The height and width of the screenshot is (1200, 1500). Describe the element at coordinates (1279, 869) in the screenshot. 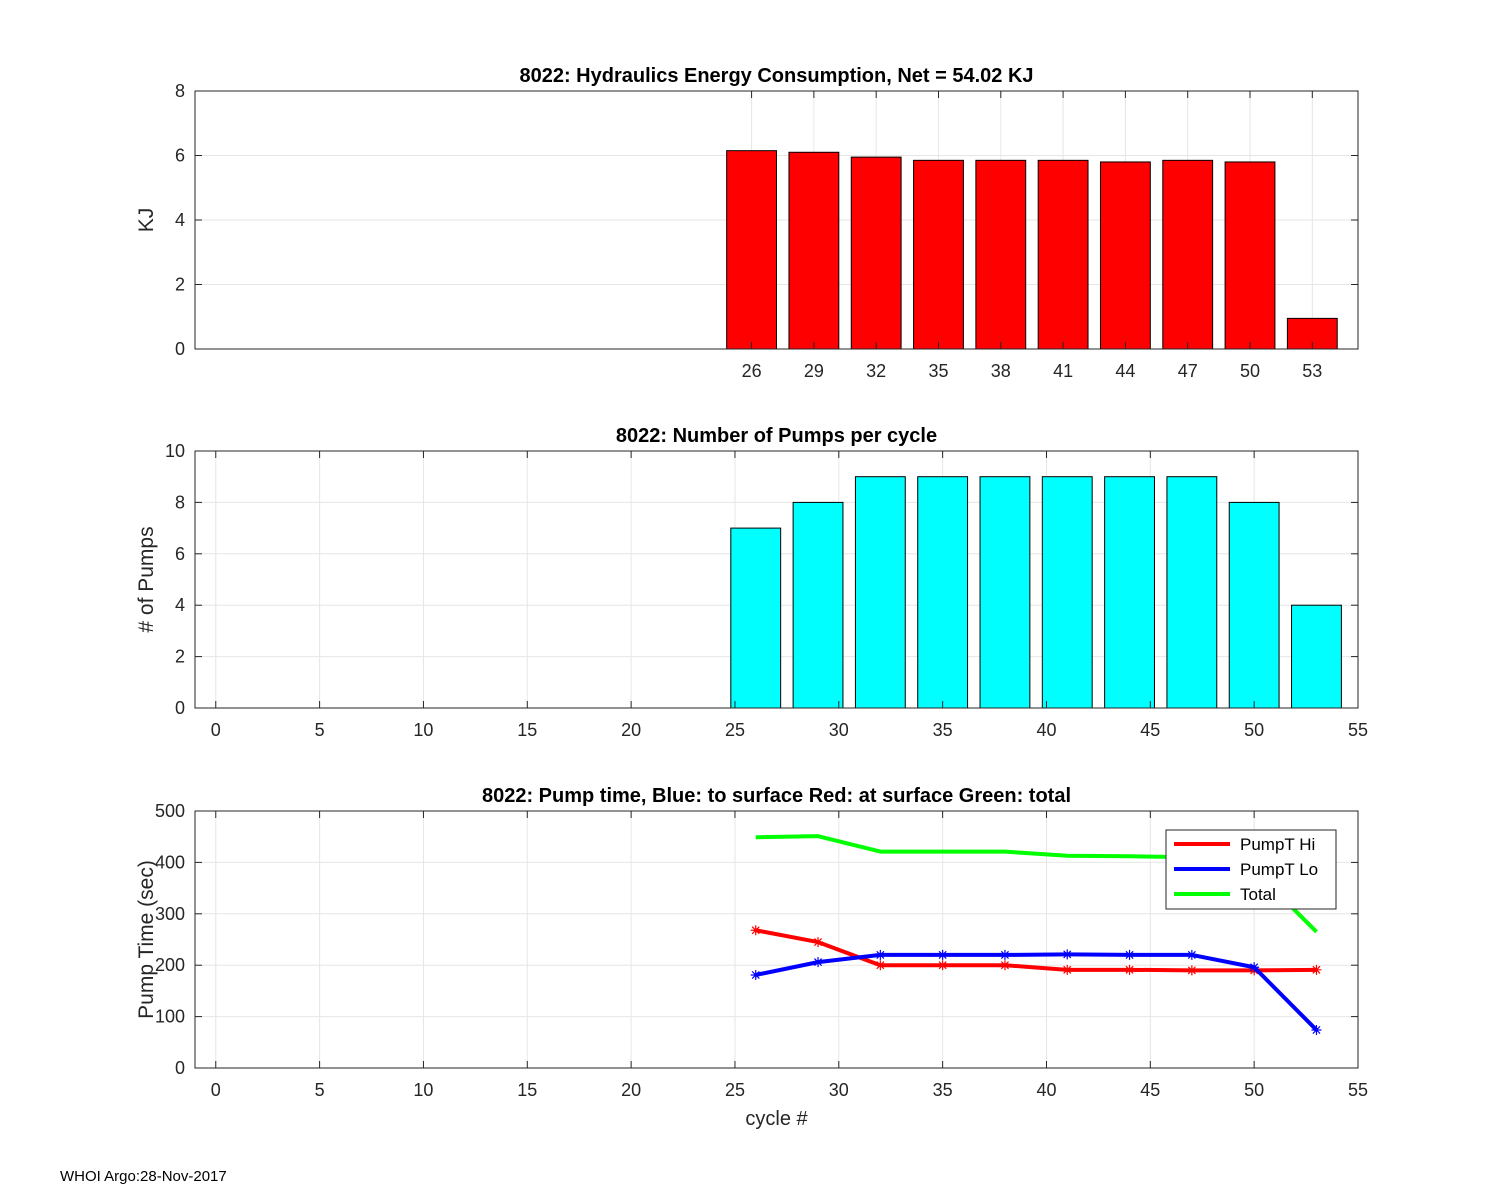

I see `legend-label: PumpT Lo` at that location.